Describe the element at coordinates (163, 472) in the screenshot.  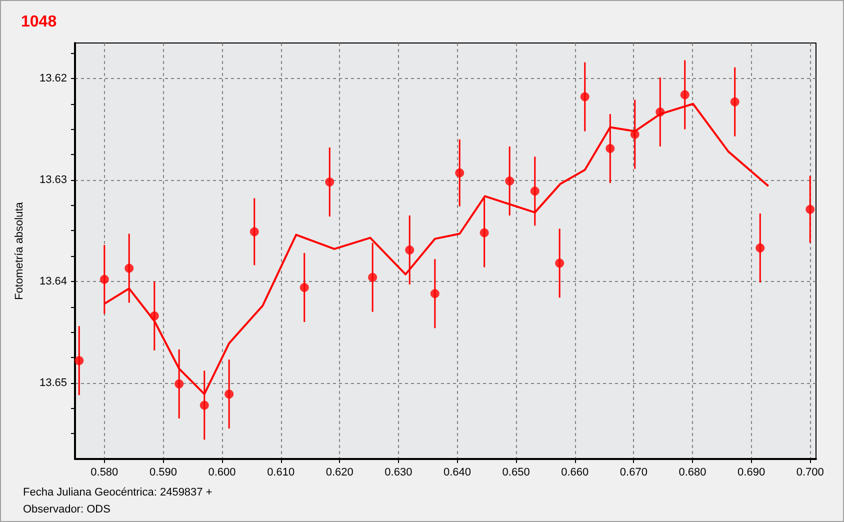
I see `x-tick-label: 0.590` at that location.